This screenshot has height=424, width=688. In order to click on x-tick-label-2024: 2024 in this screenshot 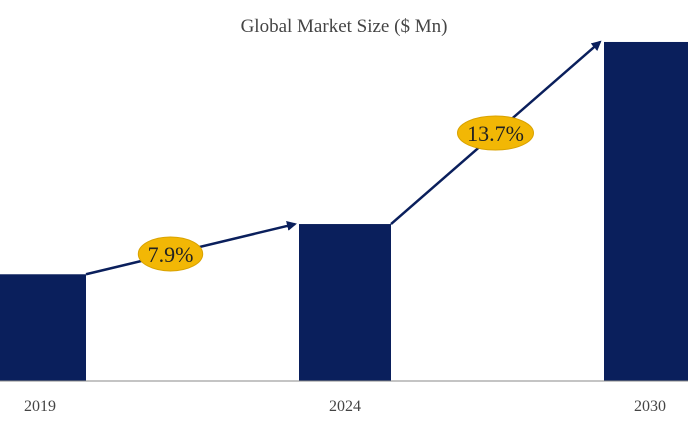, I will do `click(345, 406)`.